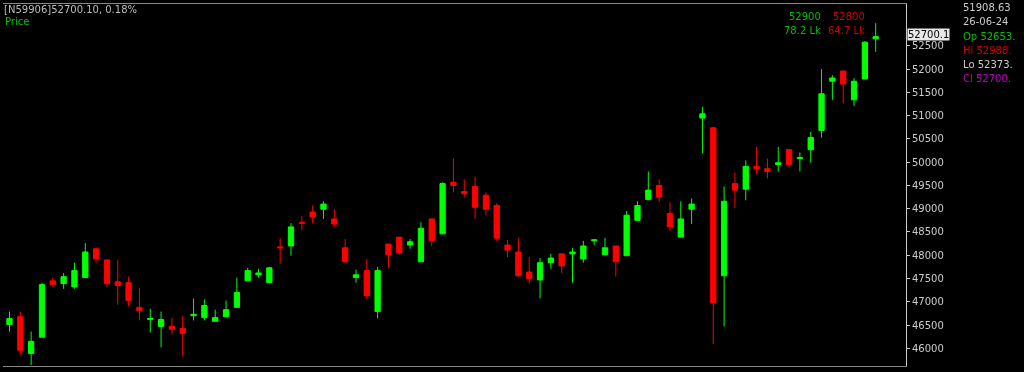 The height and width of the screenshot is (372, 1024). Describe the element at coordinates (17, 21) in the screenshot. I see `annotation: Price` at that location.